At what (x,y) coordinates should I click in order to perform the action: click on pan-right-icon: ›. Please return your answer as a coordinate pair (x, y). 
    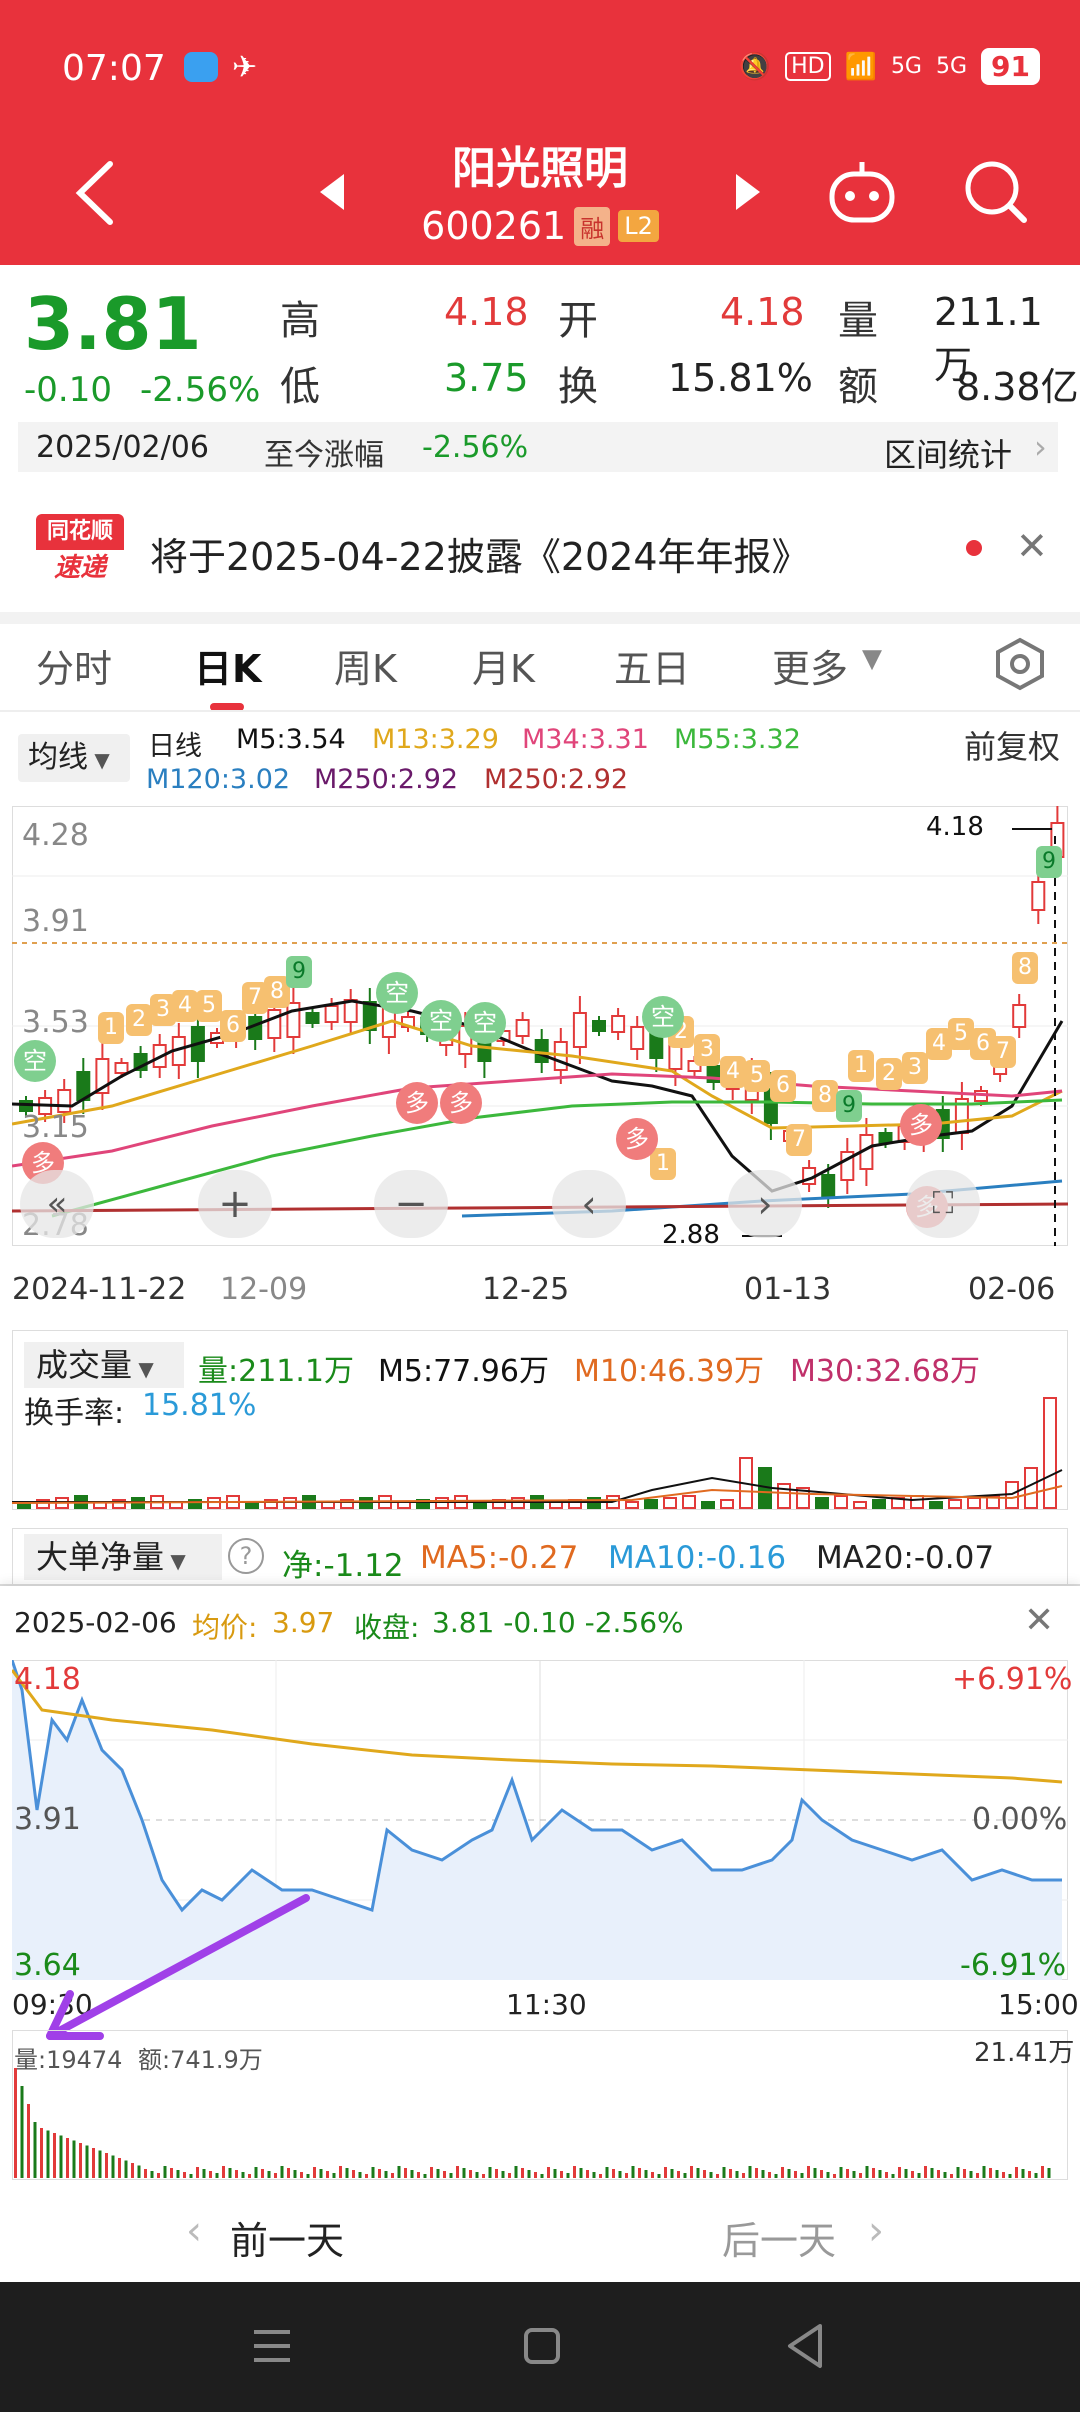
    Looking at the image, I should click on (765, 1204).